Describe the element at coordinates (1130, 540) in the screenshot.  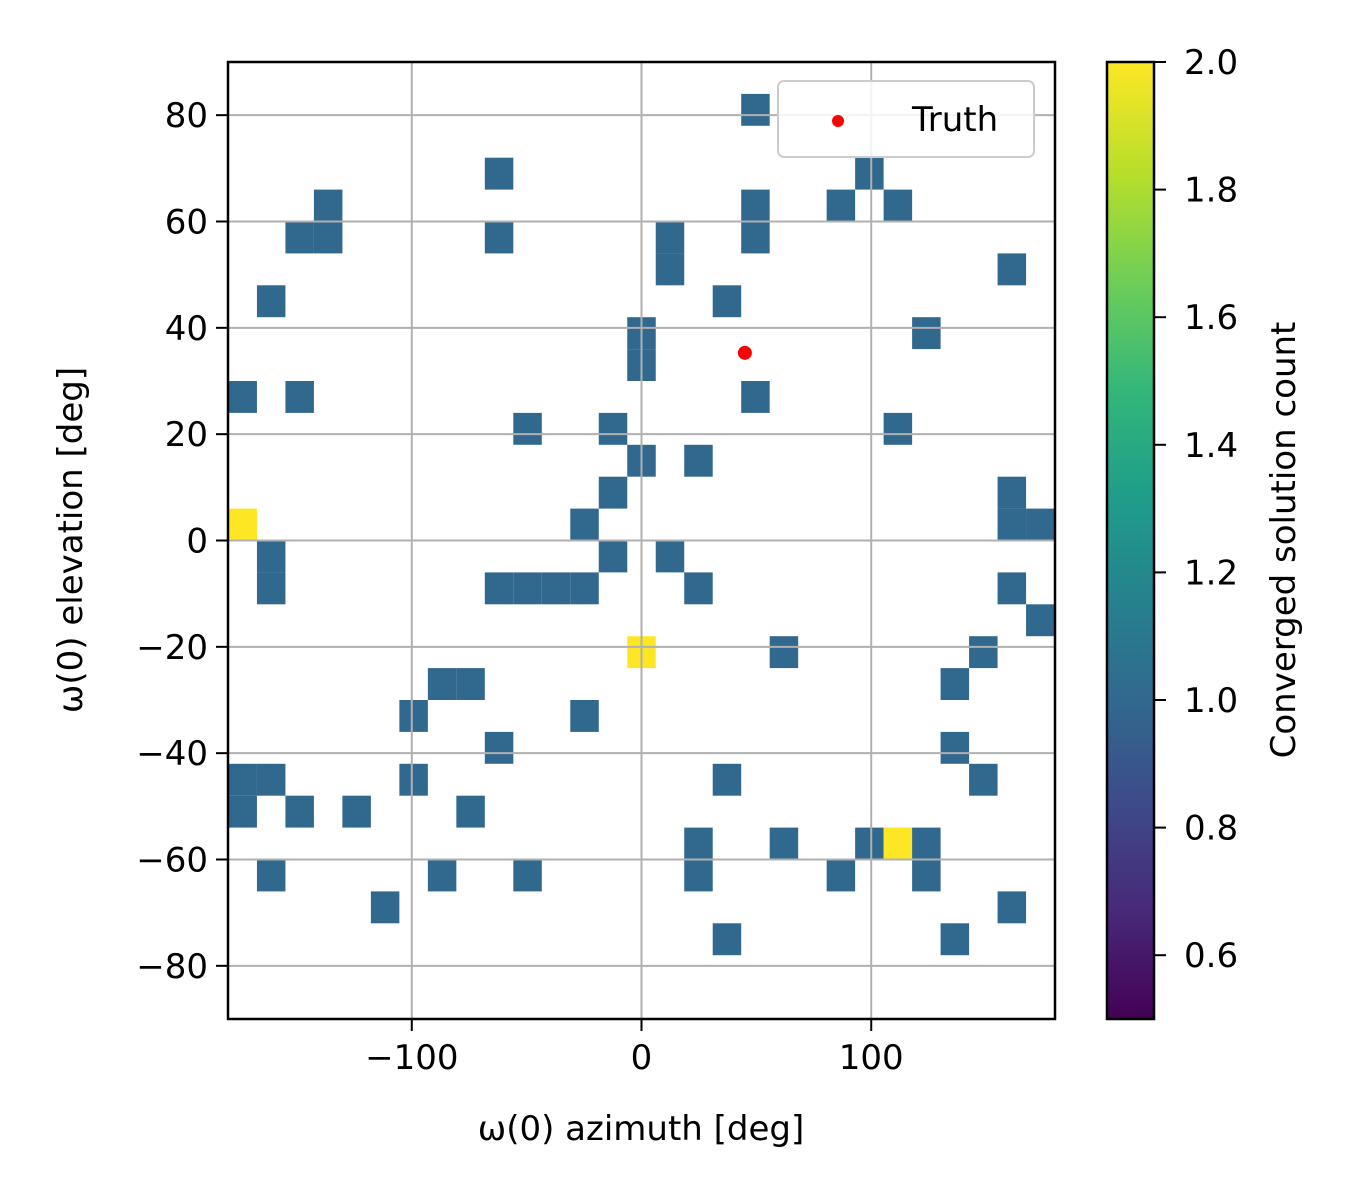
I see `colorbar` at that location.